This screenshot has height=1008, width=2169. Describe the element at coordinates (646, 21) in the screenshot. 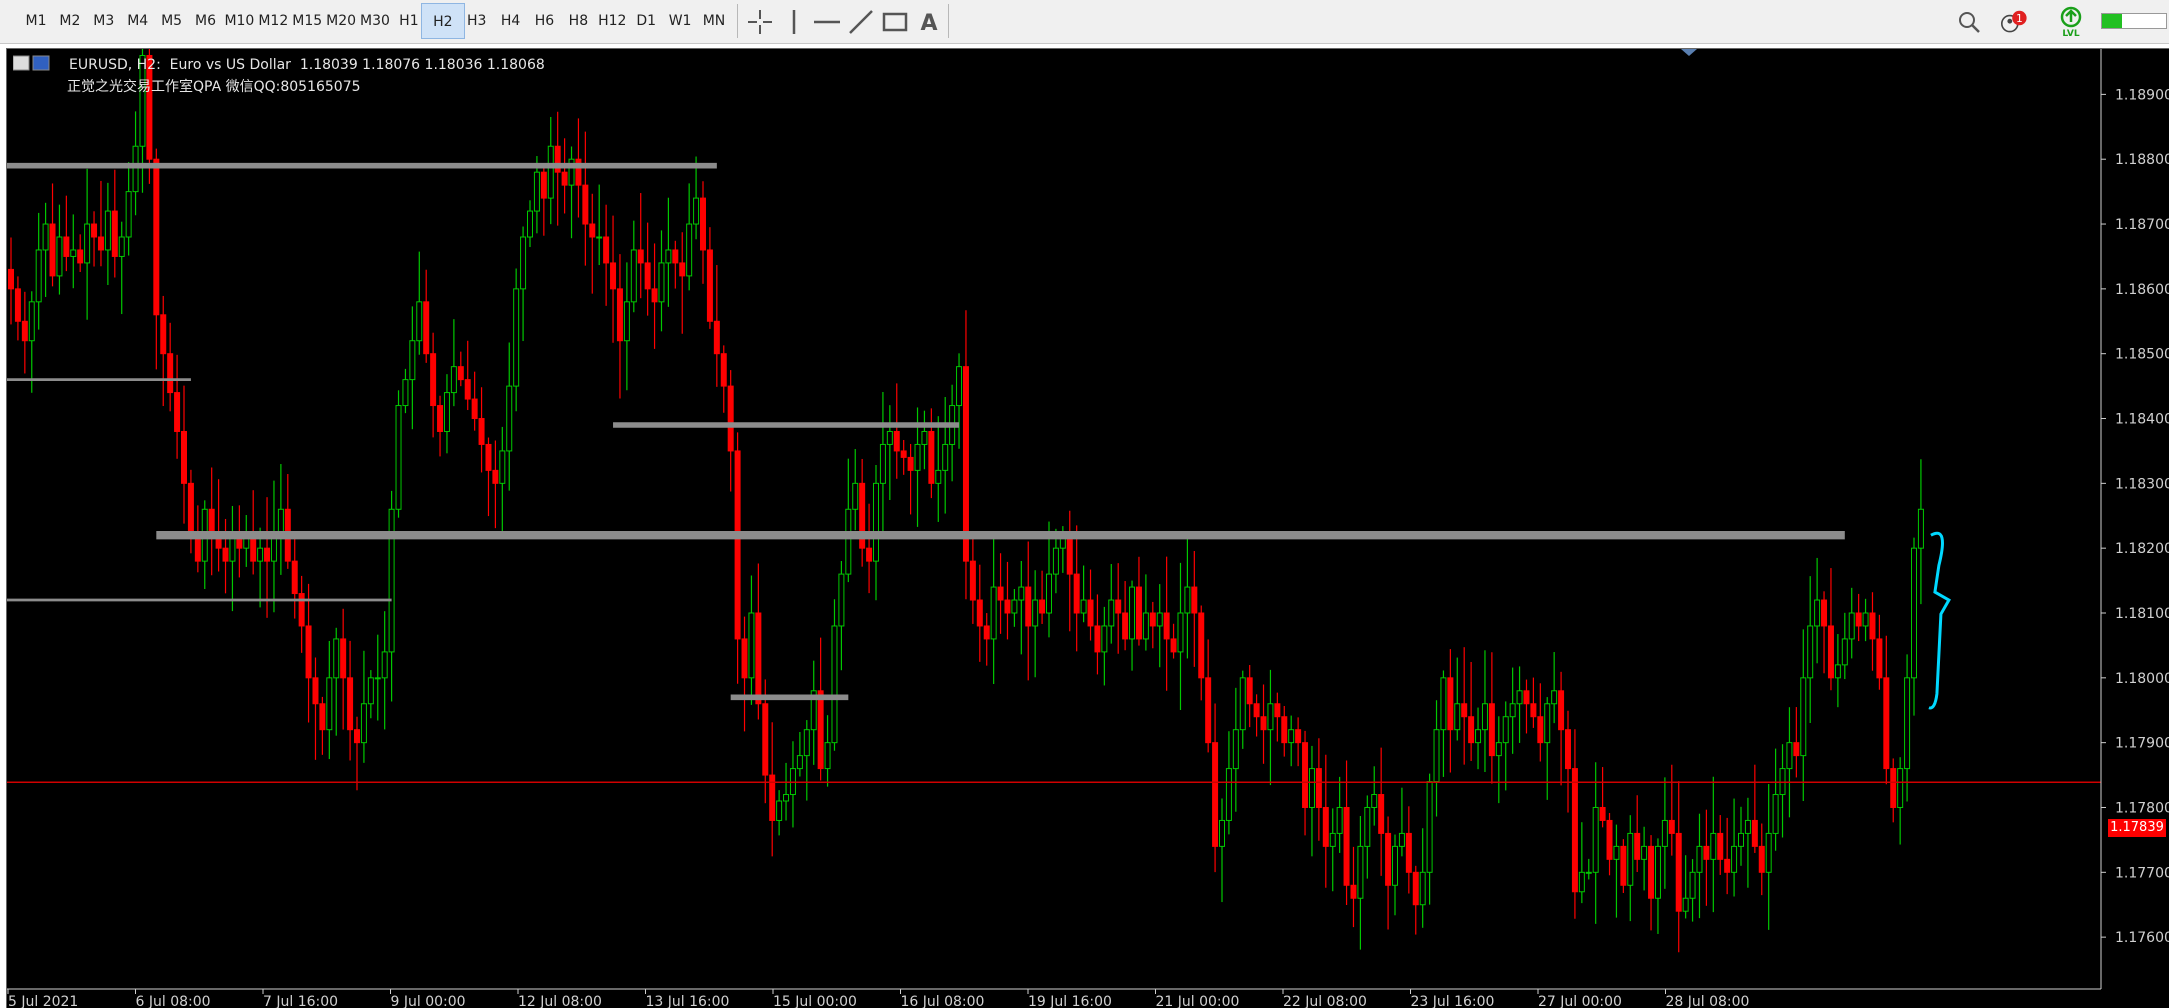

I see `timeframe-d1-button: D1` at that location.